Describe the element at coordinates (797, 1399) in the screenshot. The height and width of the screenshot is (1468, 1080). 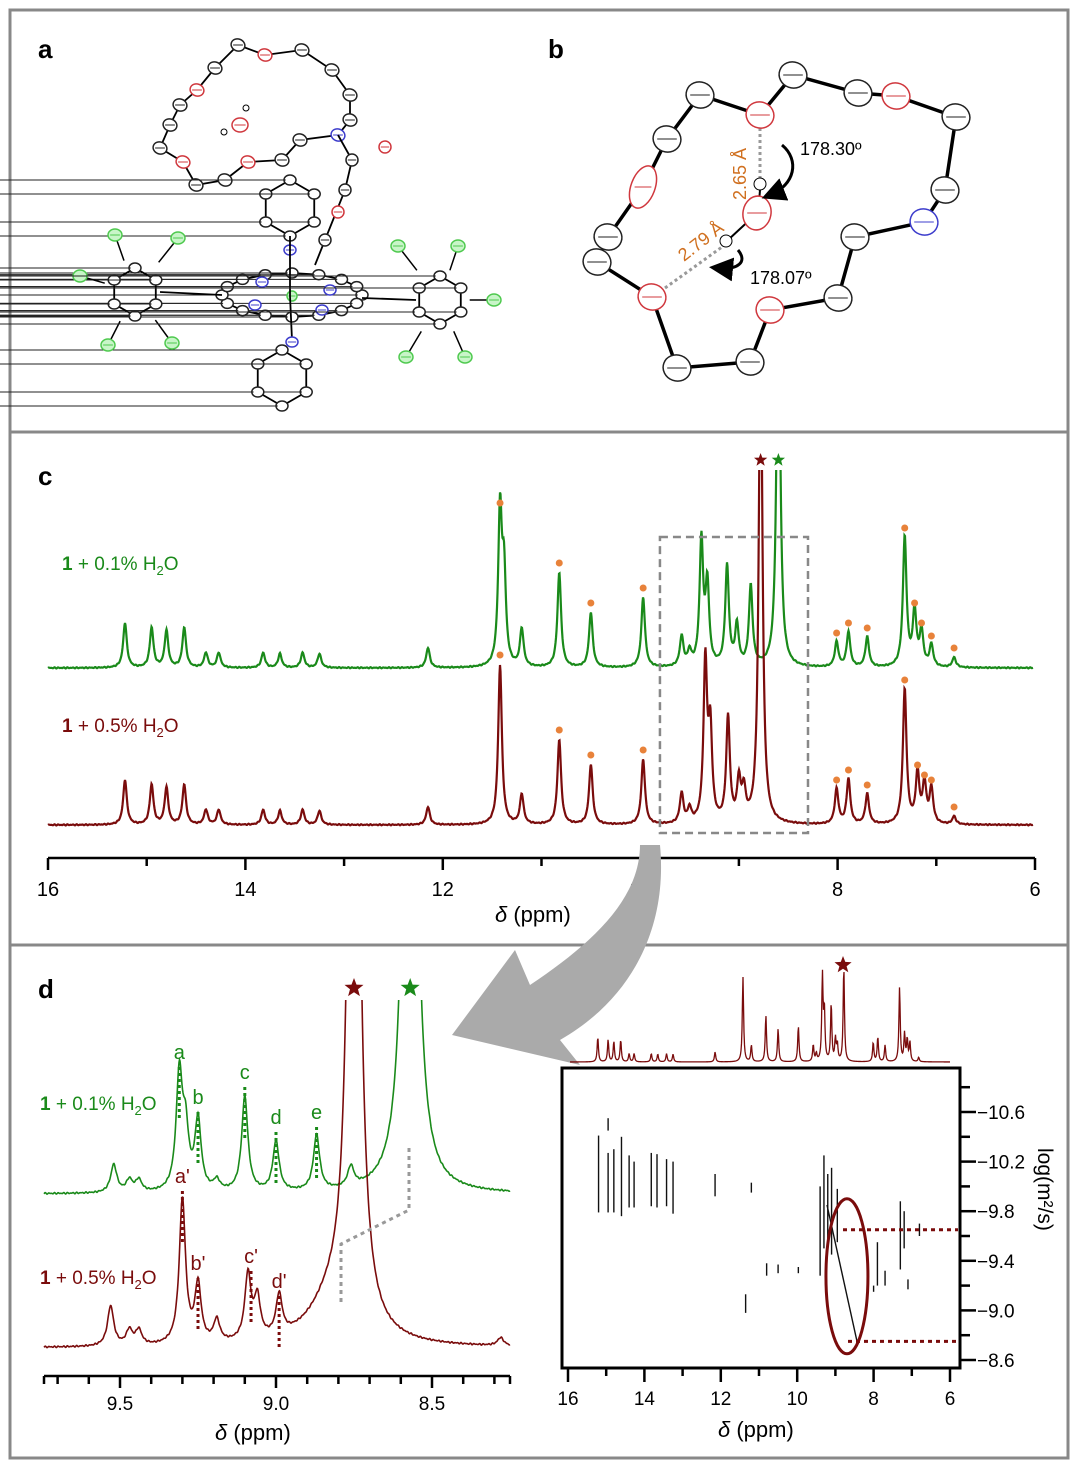
I see `x-tick-label: 10` at that location.